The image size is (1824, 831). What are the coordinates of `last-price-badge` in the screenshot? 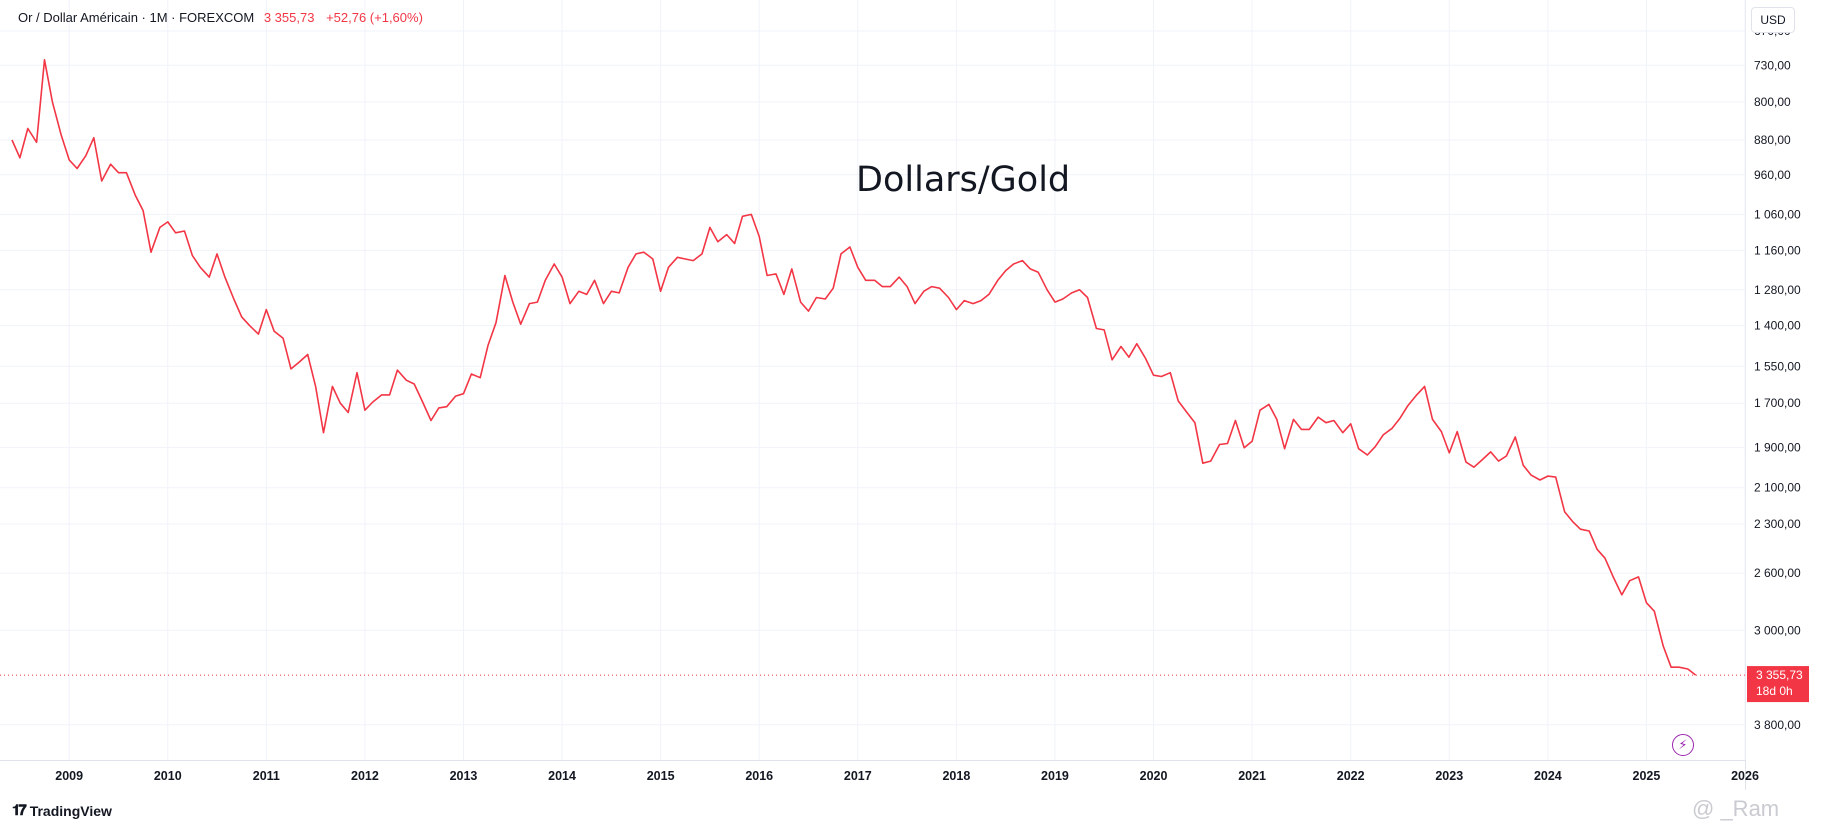 It's located at (1778, 684).